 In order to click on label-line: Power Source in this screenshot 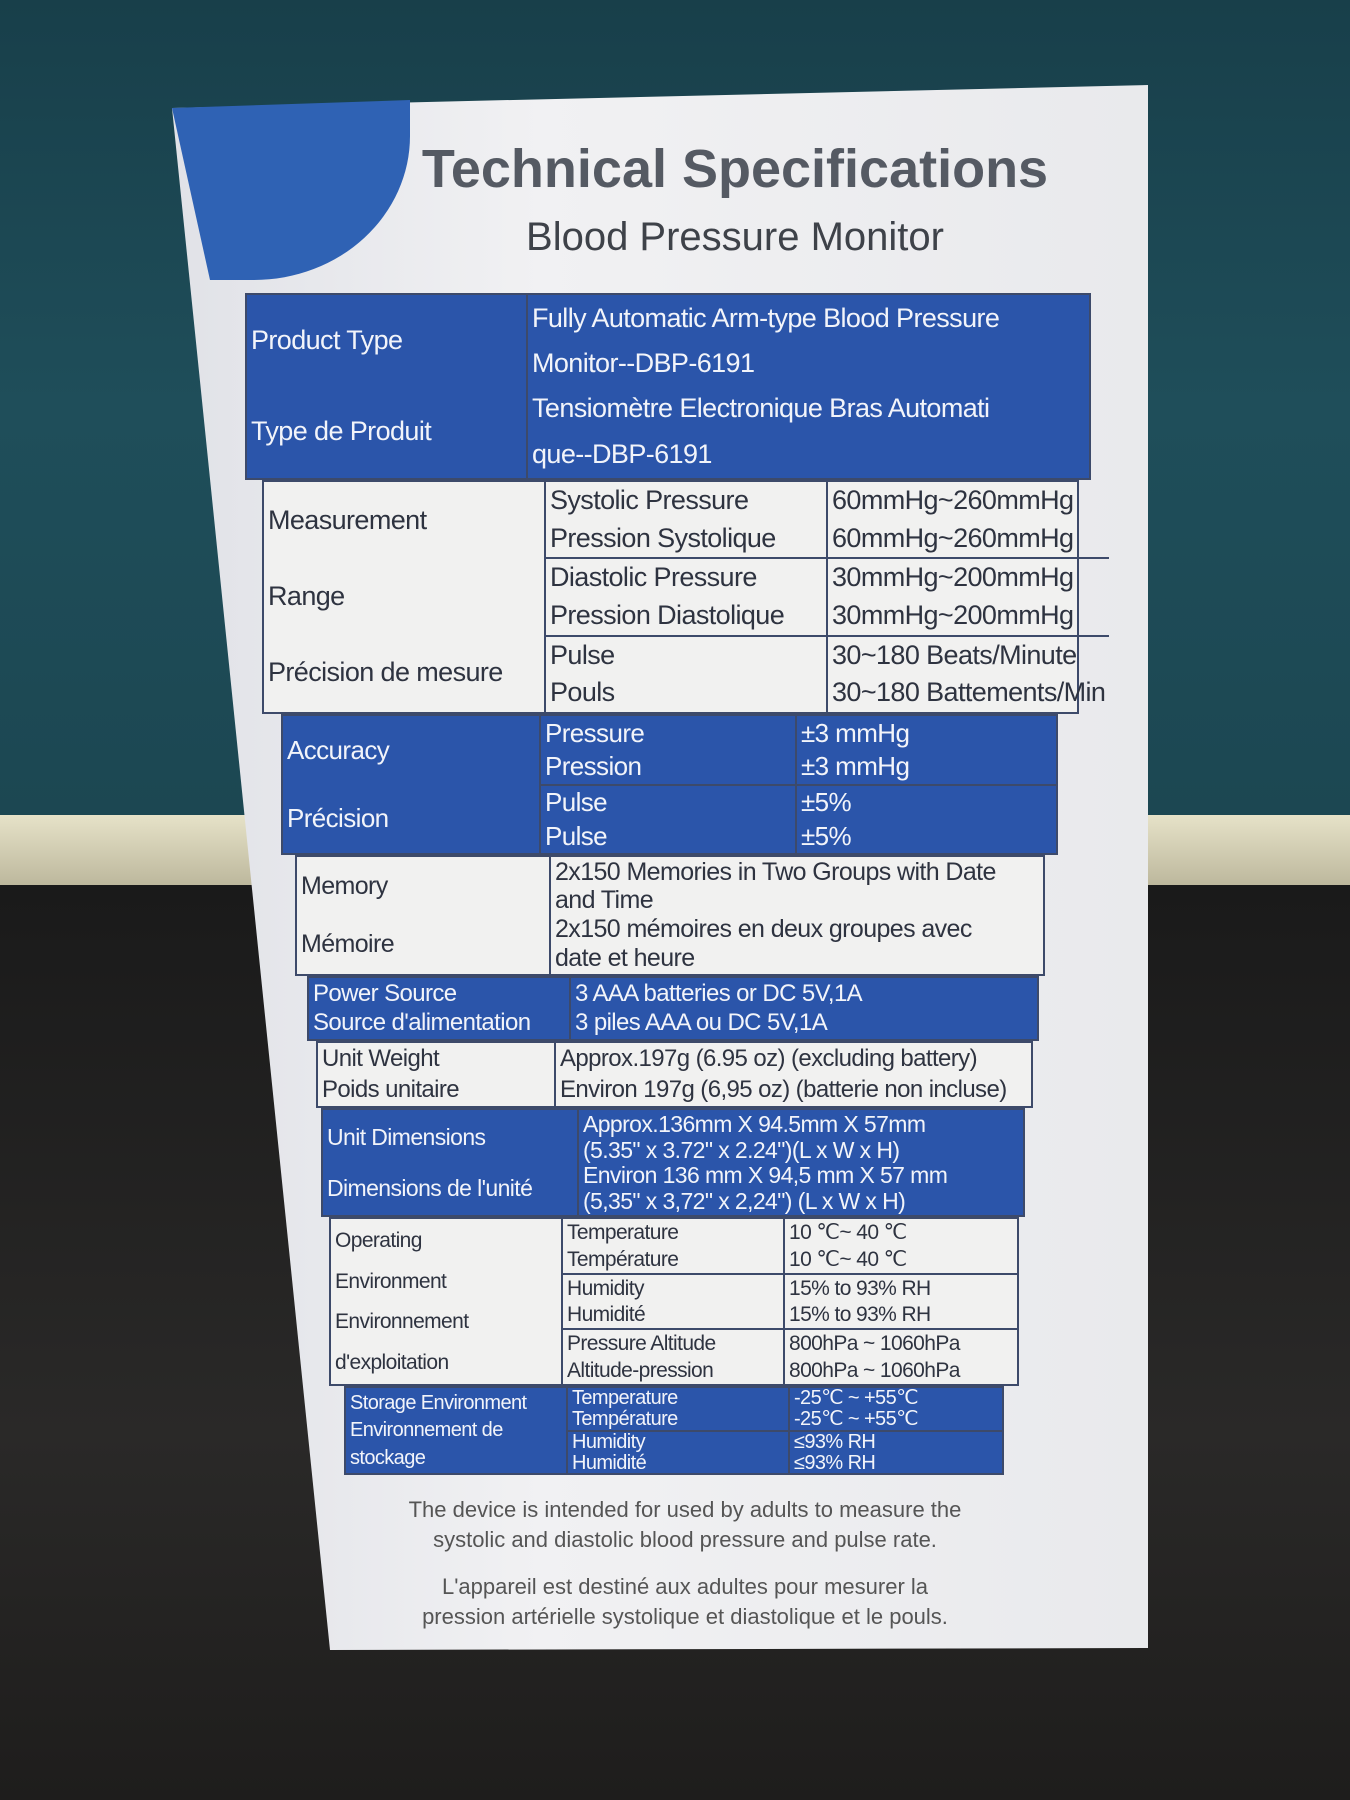, I will do `click(385, 993)`.